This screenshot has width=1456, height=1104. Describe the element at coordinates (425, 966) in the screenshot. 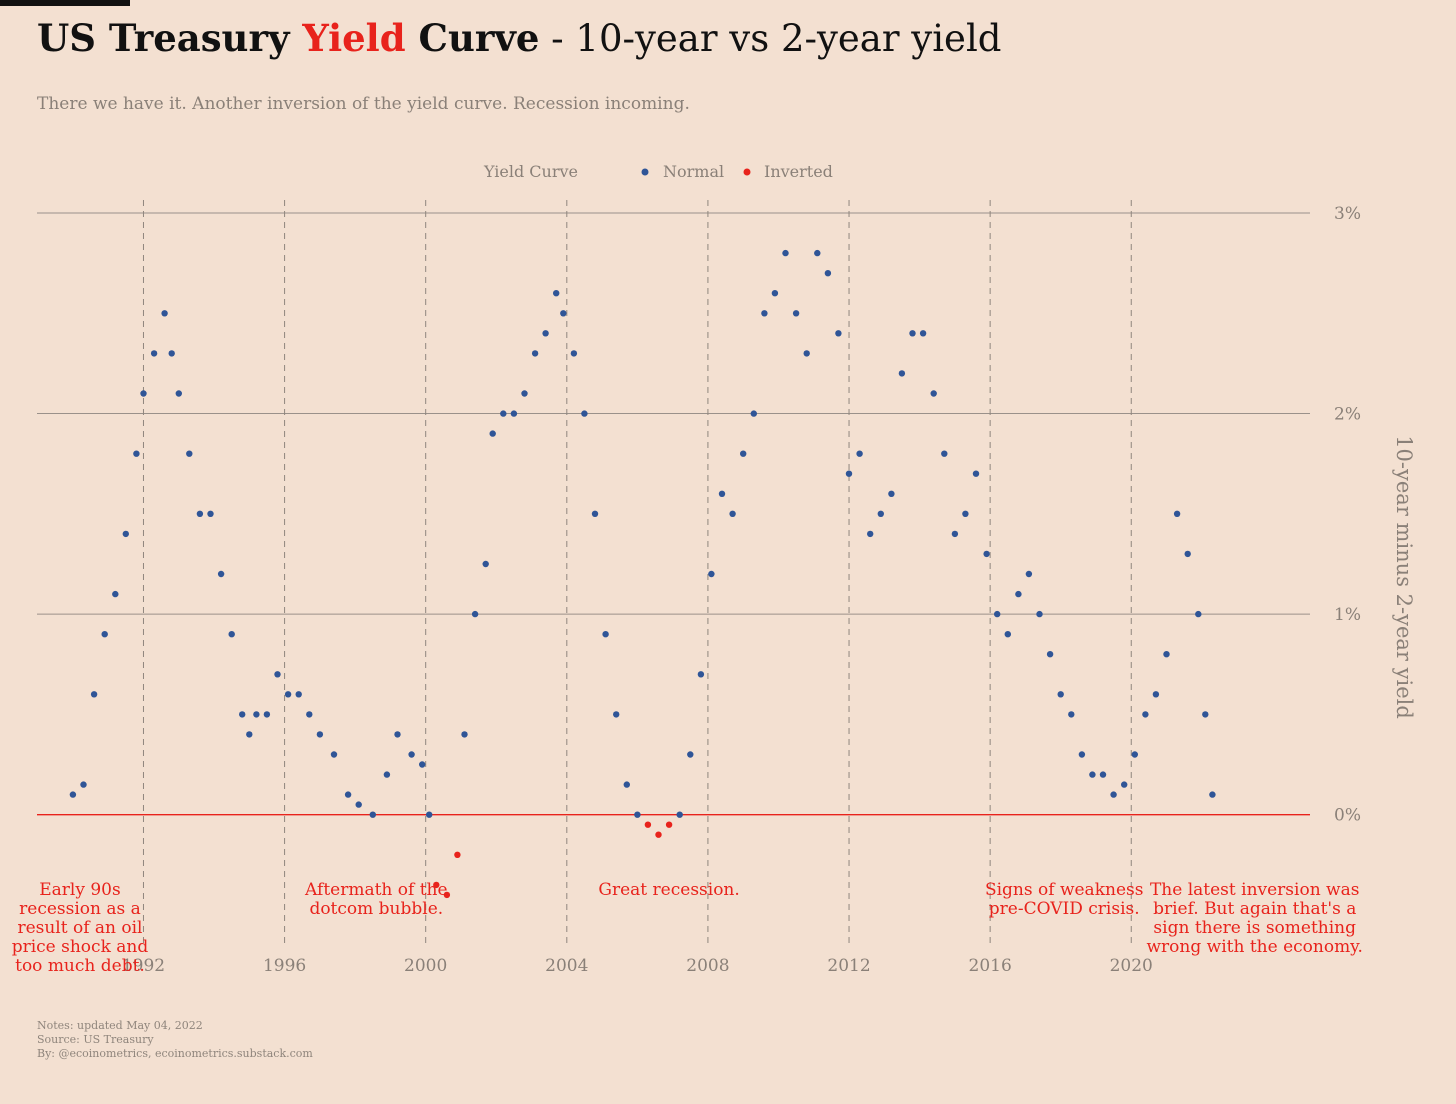

I see `x-tick-label: 2000` at that location.